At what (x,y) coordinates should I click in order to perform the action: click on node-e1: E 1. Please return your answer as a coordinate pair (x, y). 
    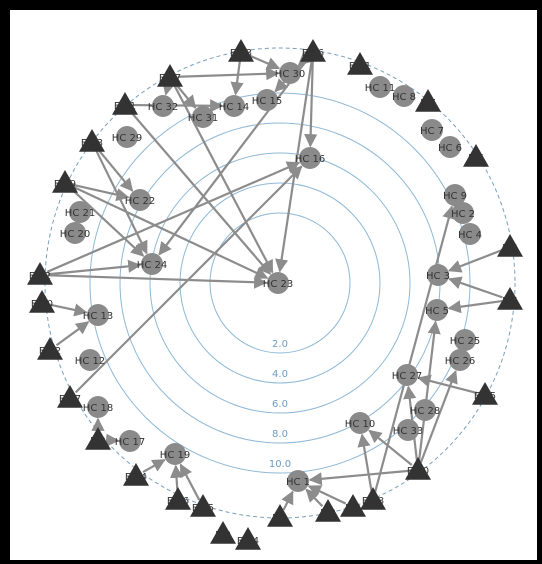
    Looking at the image, I should click on (280, 515).